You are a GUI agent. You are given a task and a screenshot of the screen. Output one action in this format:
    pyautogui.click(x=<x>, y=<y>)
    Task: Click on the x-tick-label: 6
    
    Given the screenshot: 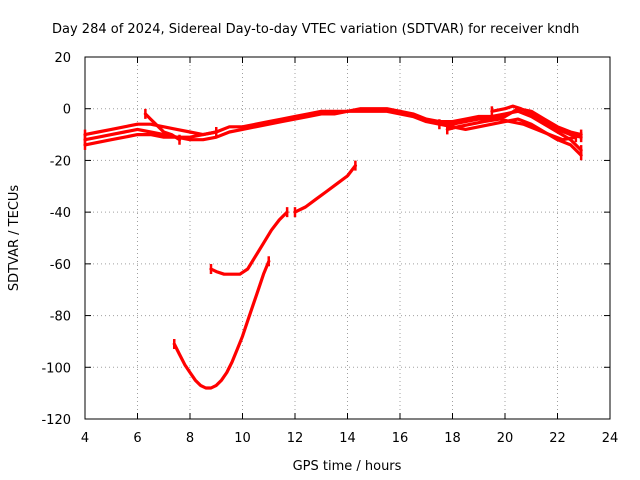 What is the action you would take?
    pyautogui.click(x=137, y=438)
    